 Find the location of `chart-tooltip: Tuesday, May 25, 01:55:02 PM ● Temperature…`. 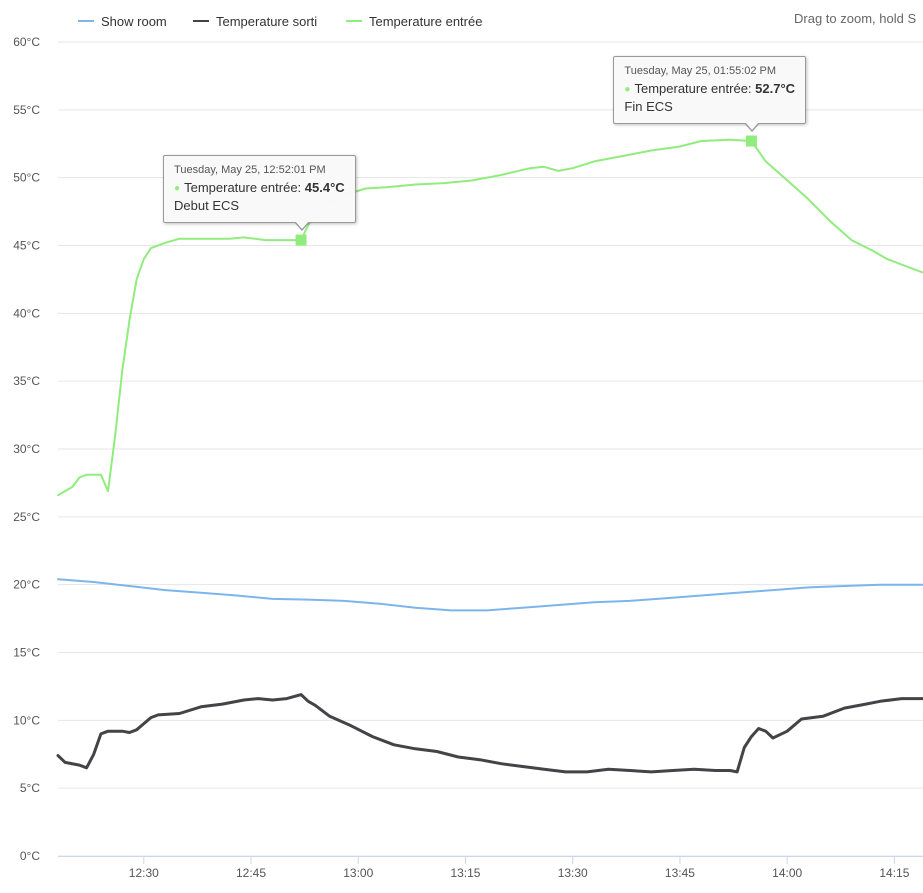

chart-tooltip: Tuesday, May 25, 01:55:02 PM ● Temperature… is located at coordinates (710, 94).